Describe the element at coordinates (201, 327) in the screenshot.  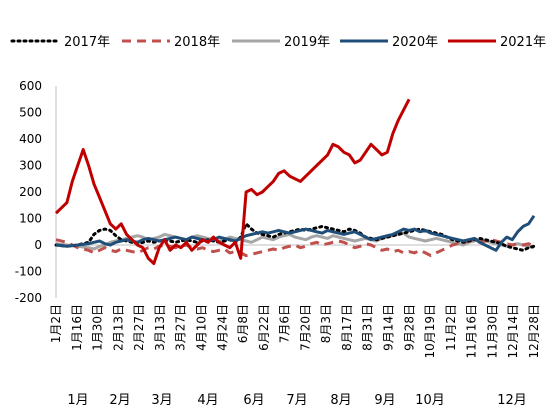
I see `x-tick-label: 4月10日` at that location.